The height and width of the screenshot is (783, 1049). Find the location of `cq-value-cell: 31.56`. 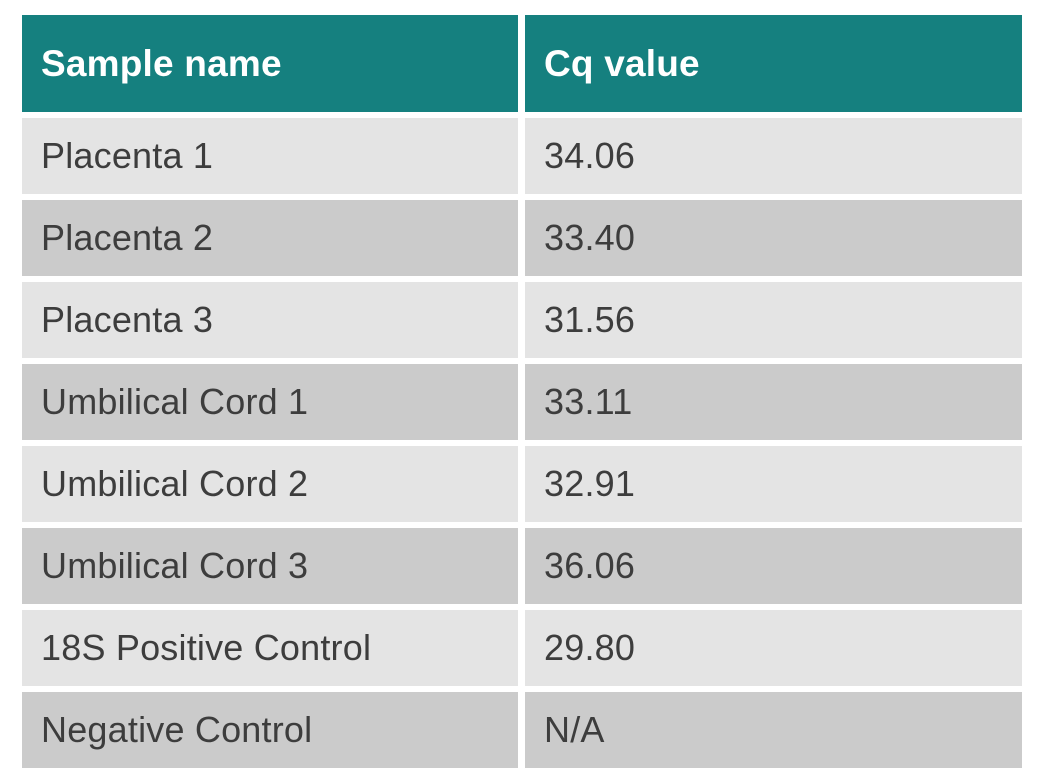

cq-value-cell: 31.56 is located at coordinates (773, 320).